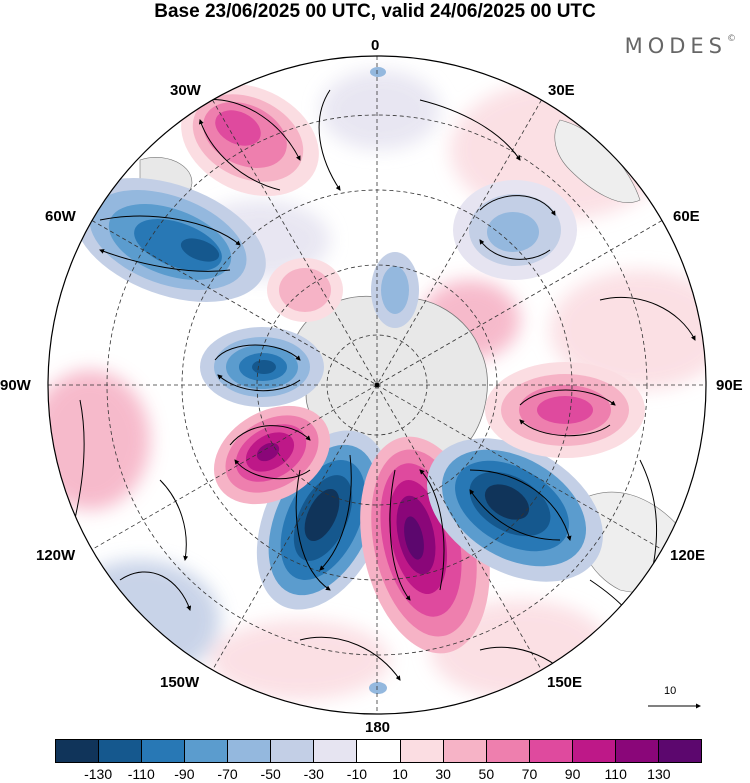 Image resolution: width=750 pixels, height=783 pixels. I want to click on colorbar-tick-label: -50, so click(270, 774).